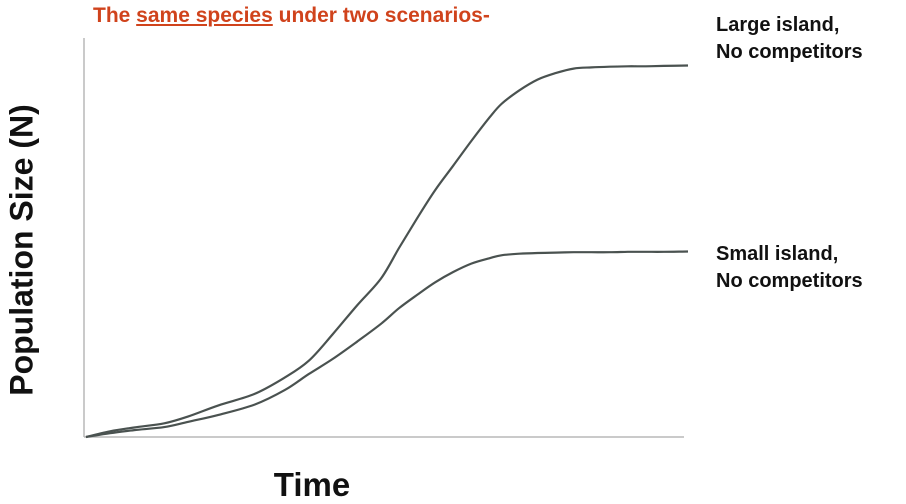  I want to click on series-label-small-line1: Small island,, so click(777, 254).